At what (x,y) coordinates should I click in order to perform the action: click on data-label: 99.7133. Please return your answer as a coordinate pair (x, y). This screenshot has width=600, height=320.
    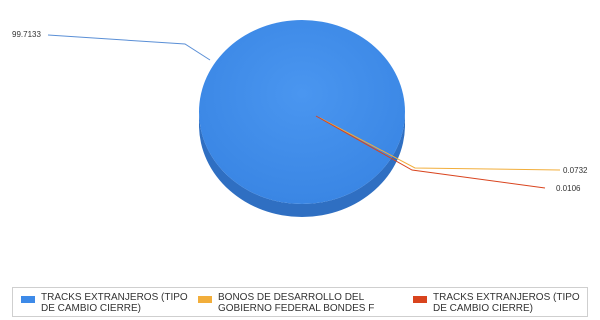
    Looking at the image, I should click on (26, 34).